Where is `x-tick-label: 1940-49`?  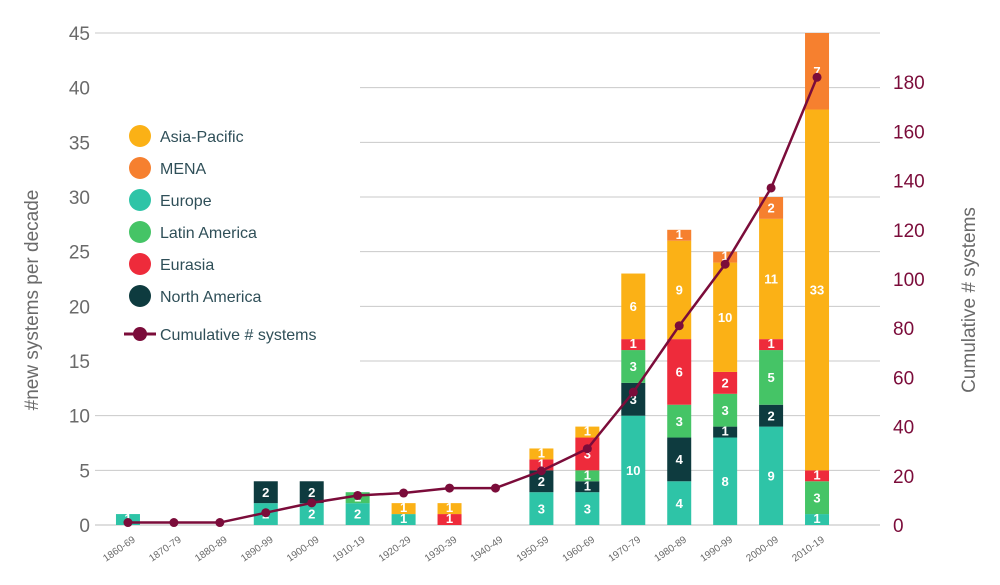
x-tick-label: 1940-49 is located at coordinates (487, 549).